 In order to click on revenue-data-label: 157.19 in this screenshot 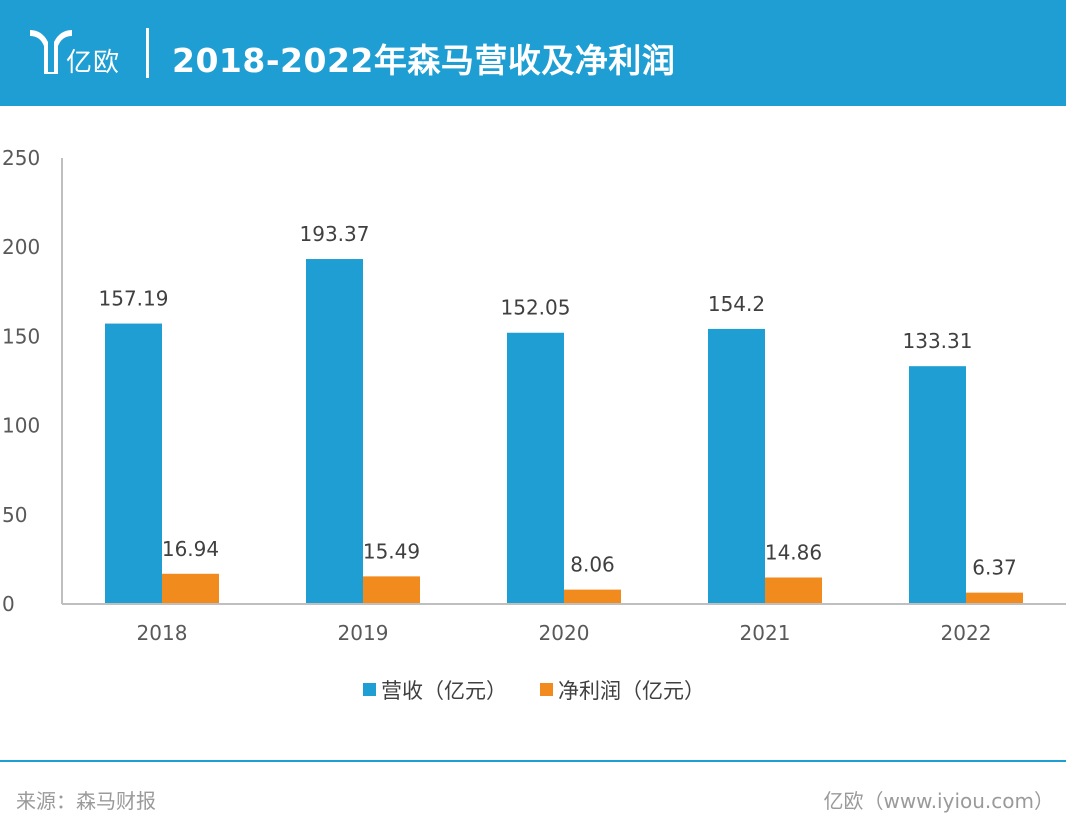, I will do `click(134, 299)`.